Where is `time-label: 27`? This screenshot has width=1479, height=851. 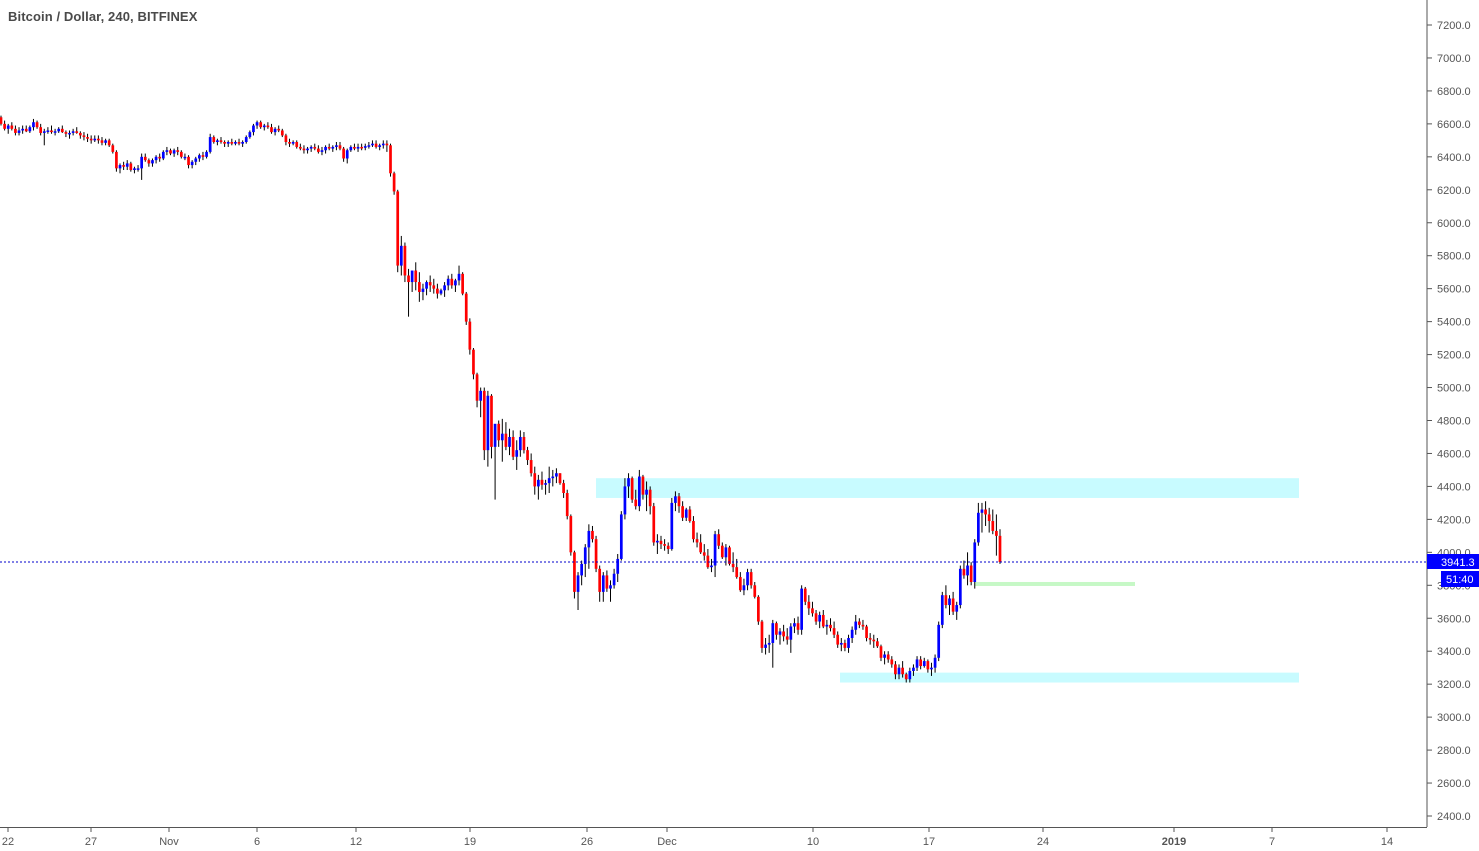 time-label: 27 is located at coordinates (91, 842).